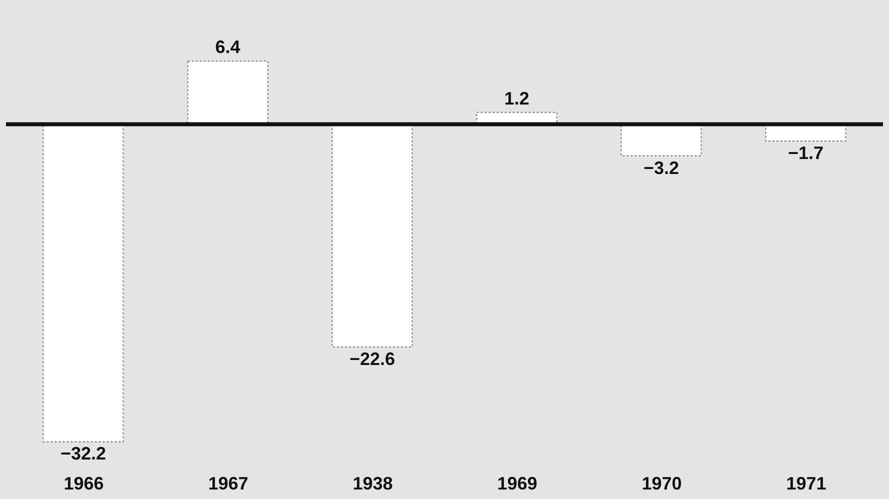  Describe the element at coordinates (662, 484) in the screenshot. I see `x-tick-label: 1970` at that location.